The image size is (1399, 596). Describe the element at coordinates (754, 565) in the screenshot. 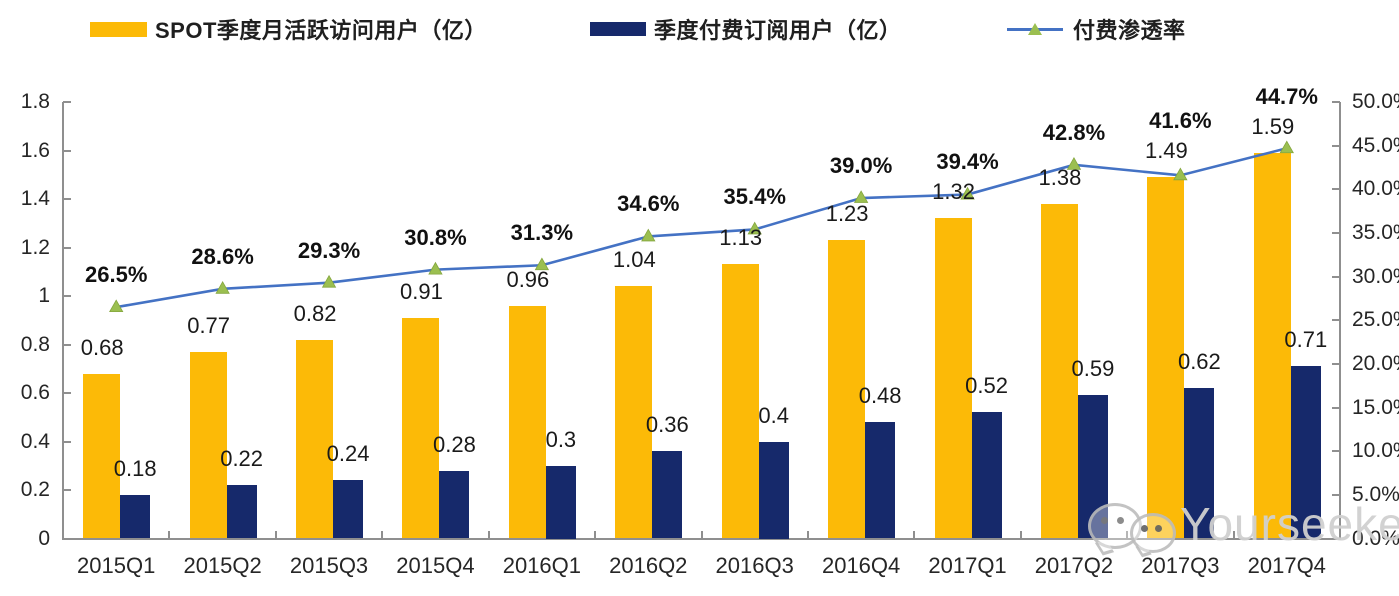

I see `x-axis-category-label: 2016Q3` at that location.